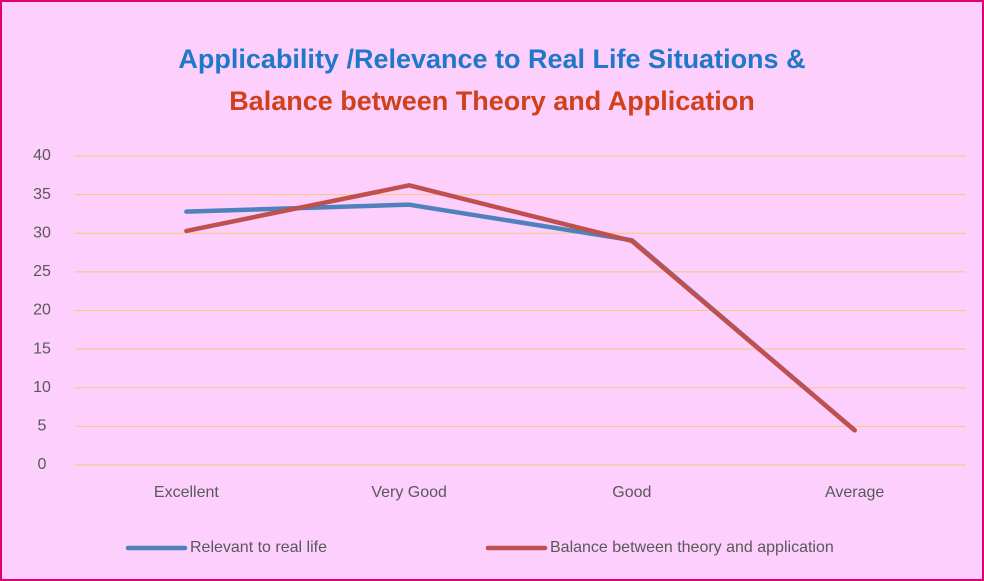 The height and width of the screenshot is (581, 984). What do you see at coordinates (42, 271) in the screenshot?
I see `y-tick-label: 25` at bounding box center [42, 271].